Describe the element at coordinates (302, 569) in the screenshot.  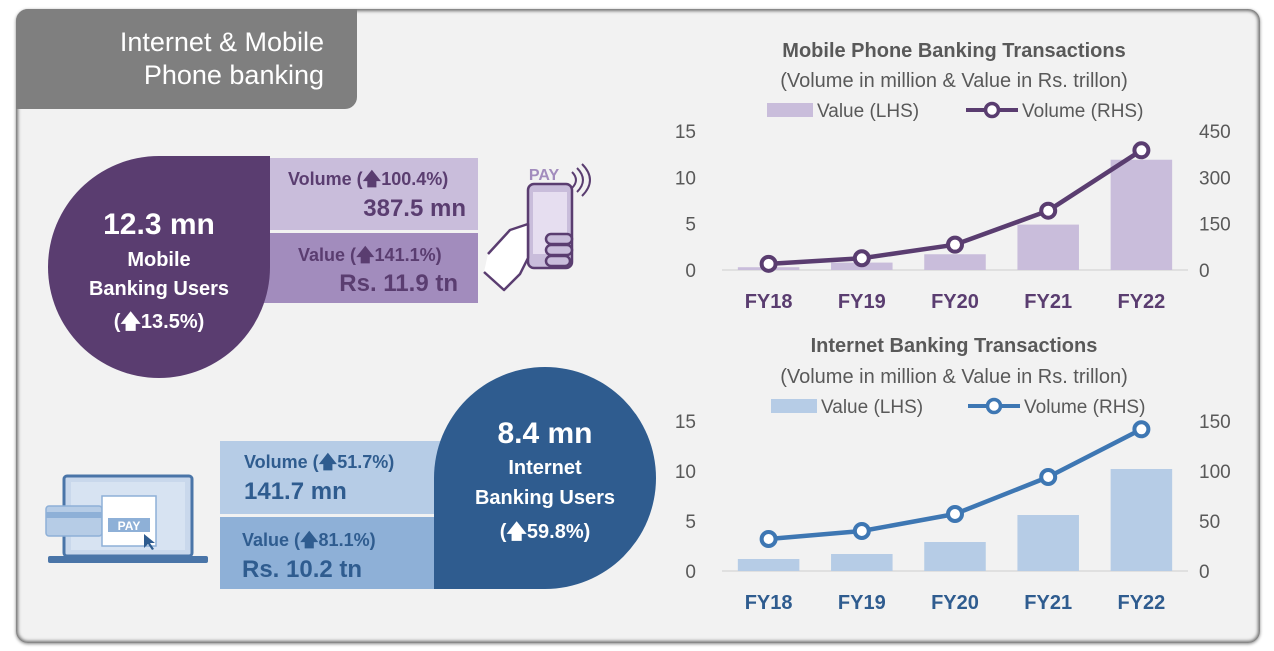
I see `internet-value-value: Rs. 10.2 tn` at that location.